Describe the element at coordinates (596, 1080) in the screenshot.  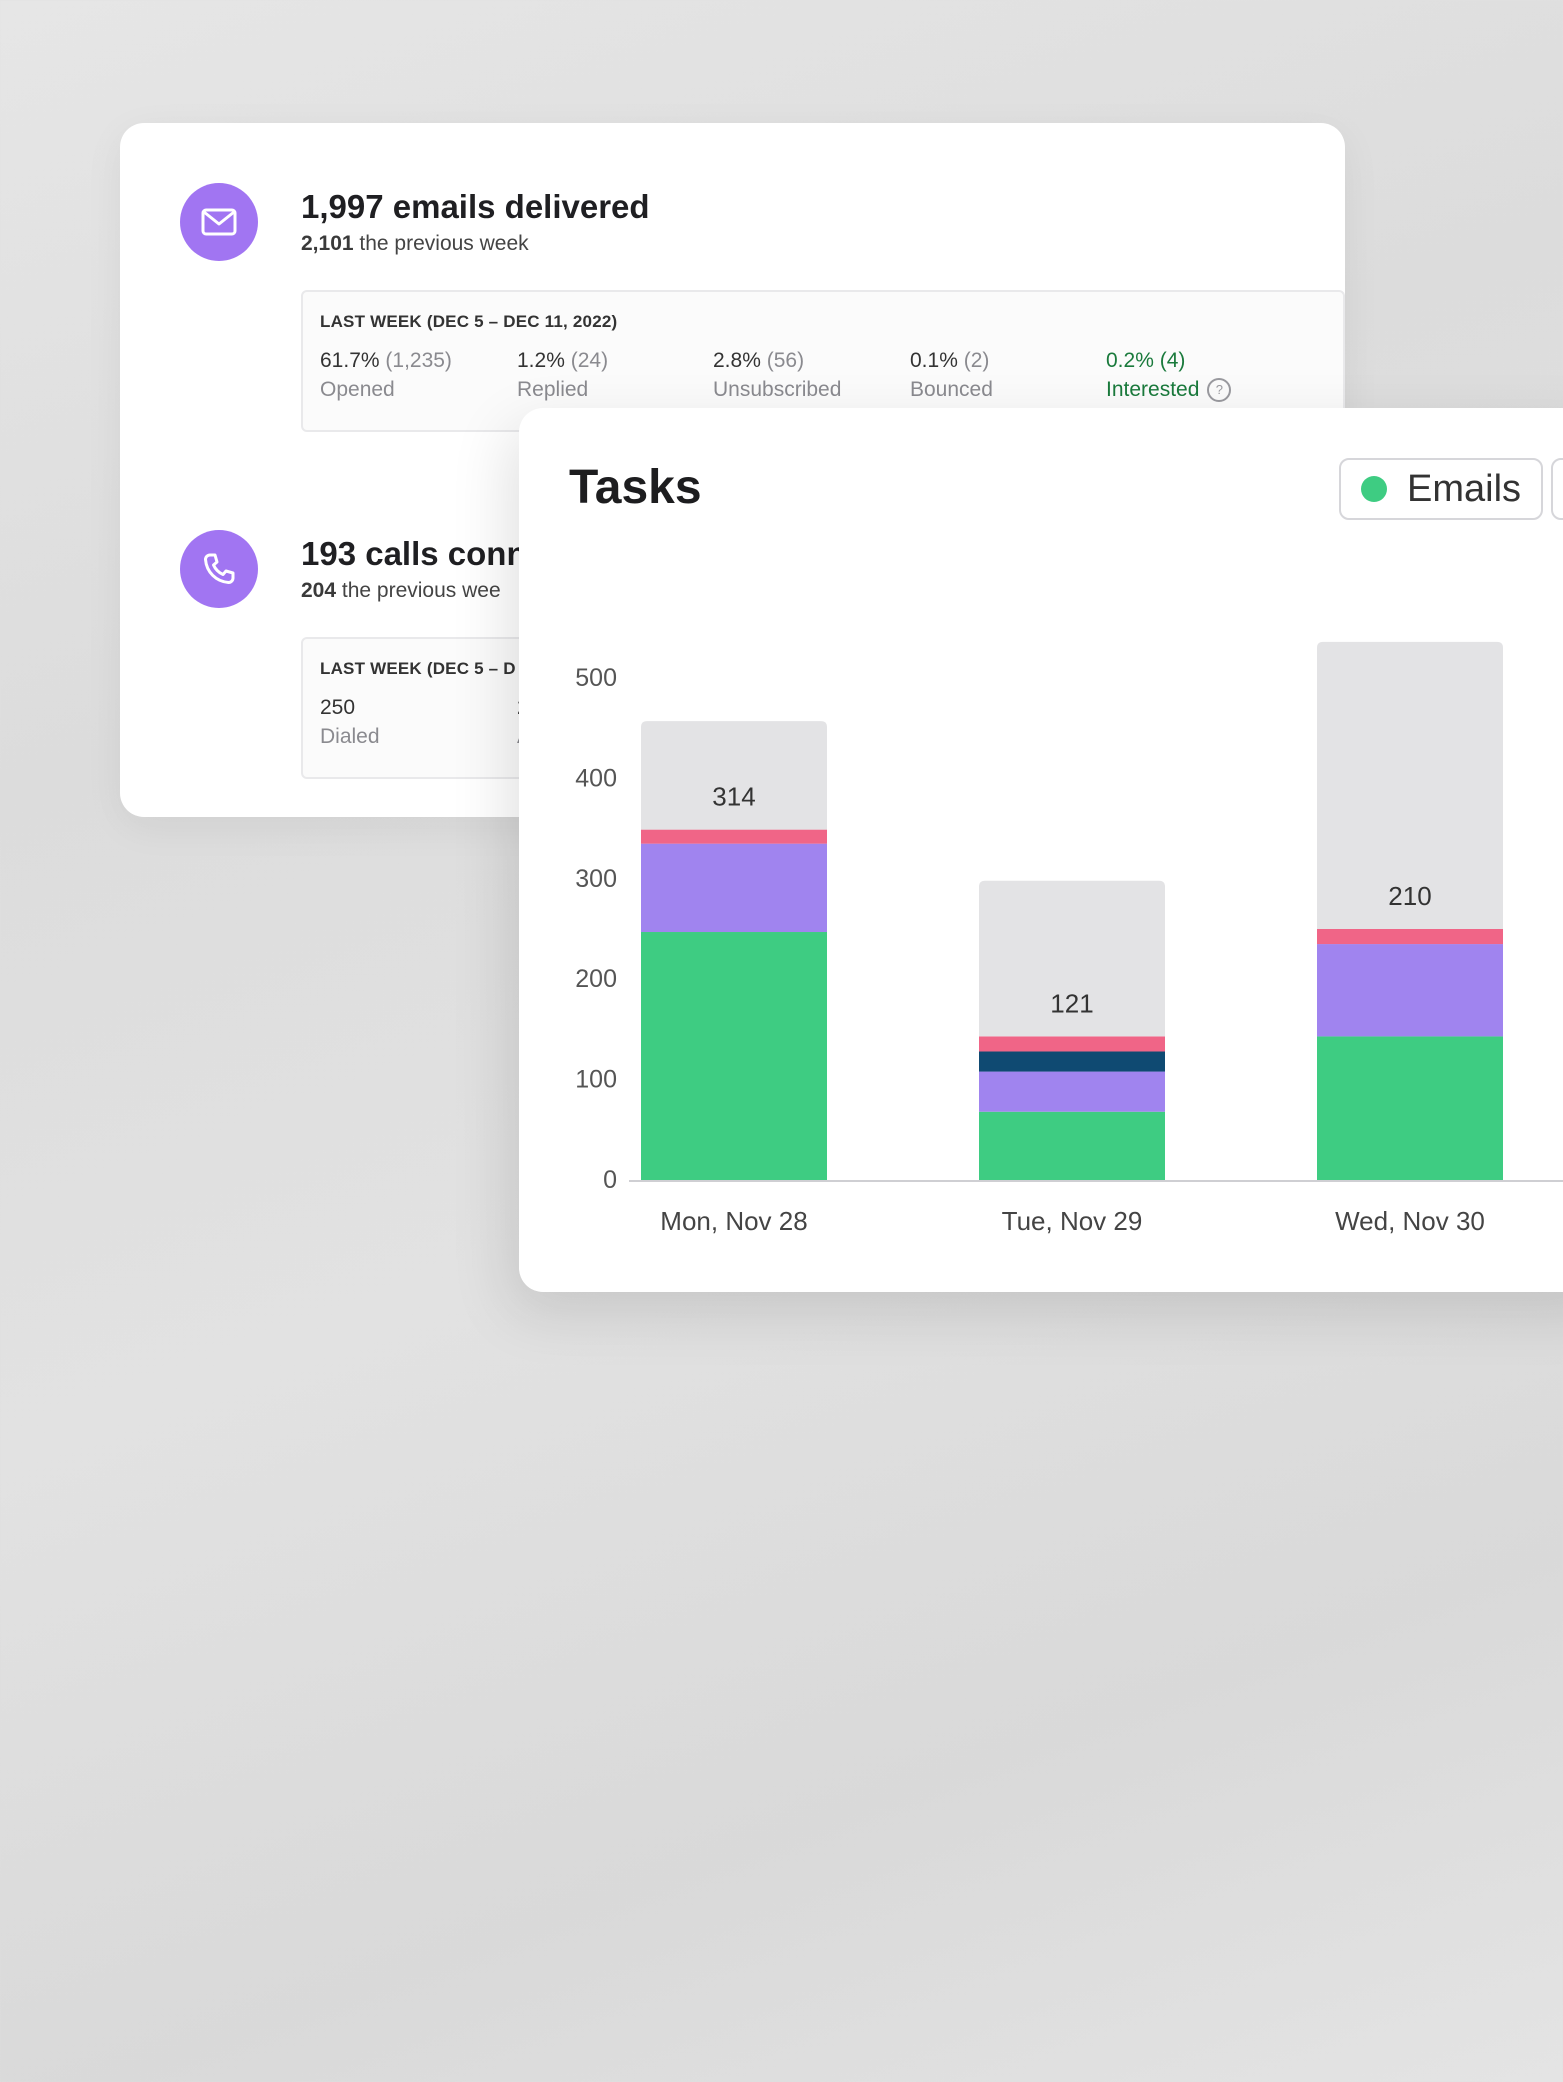
I see `y-tick-label: 100` at that location.